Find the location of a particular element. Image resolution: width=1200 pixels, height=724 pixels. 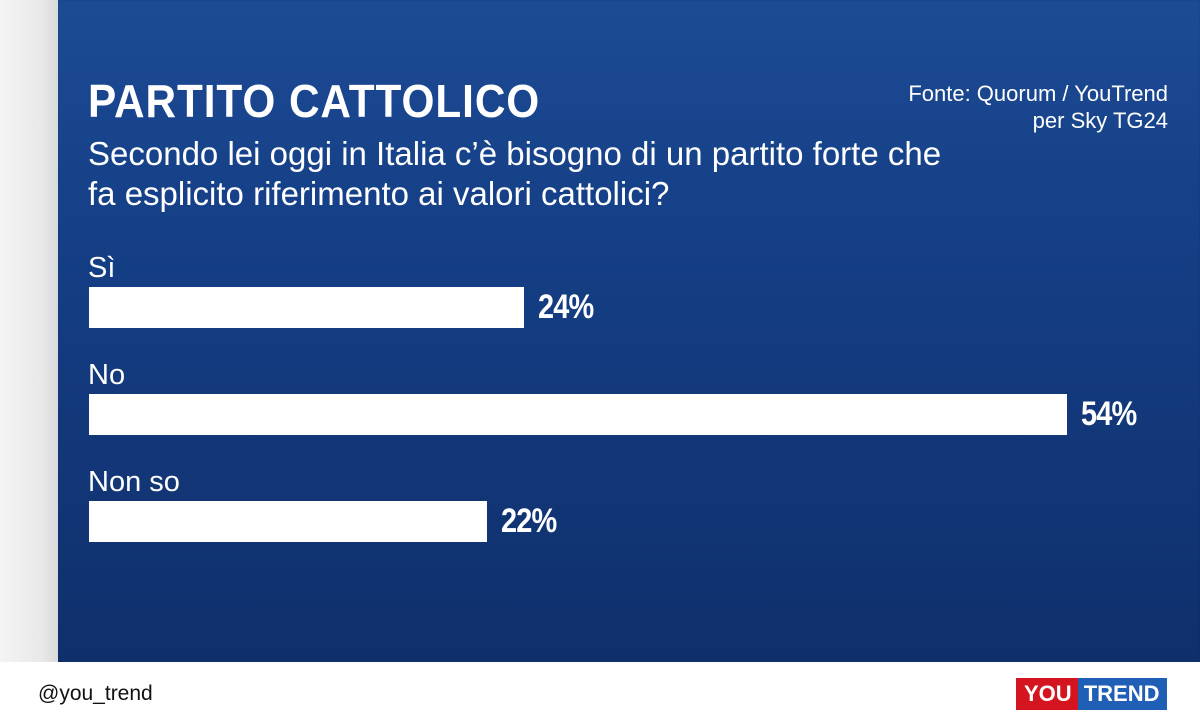

logo-trend: TREND is located at coordinates (1122, 694).